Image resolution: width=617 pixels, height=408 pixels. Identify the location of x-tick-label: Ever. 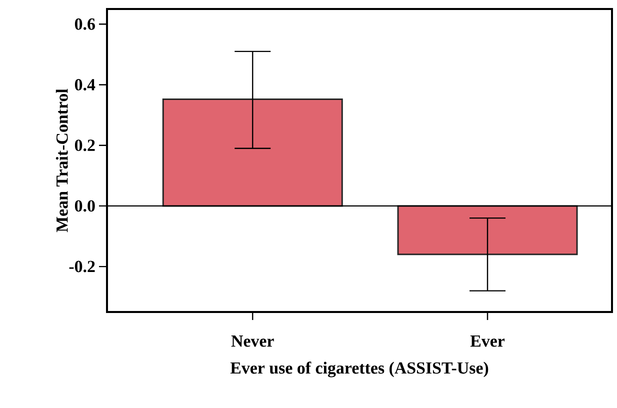
(487, 341).